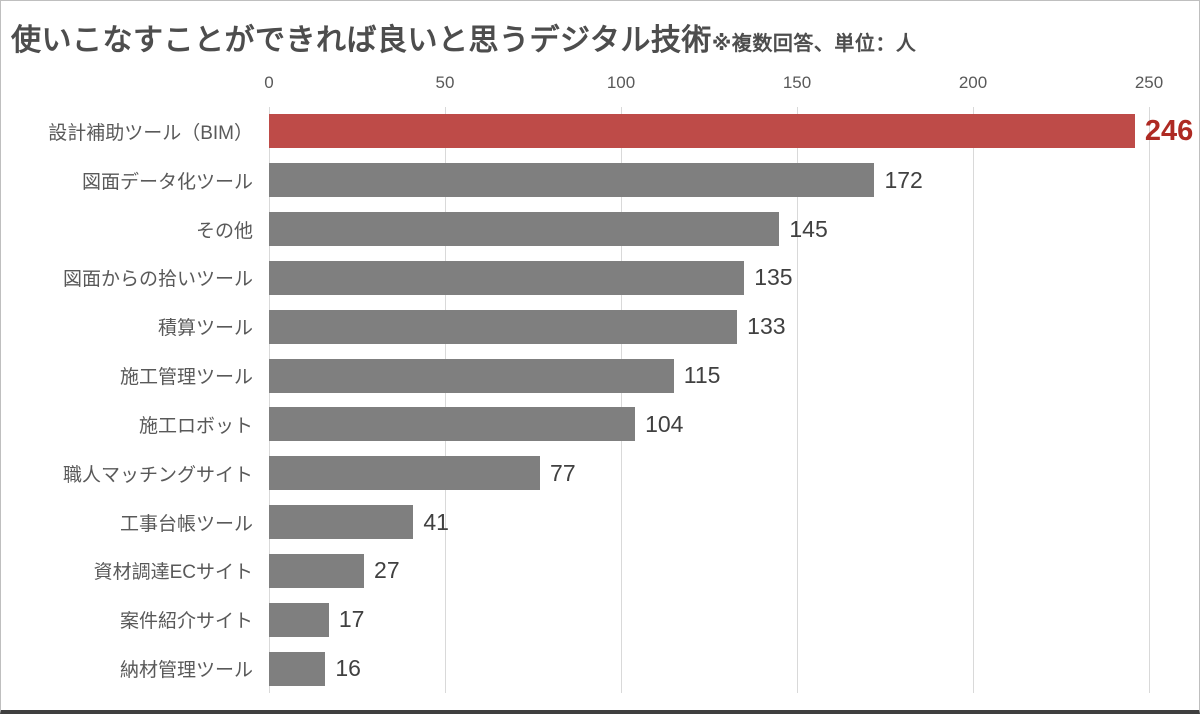  I want to click on category-label: 案件紹介サイト, so click(186, 622).